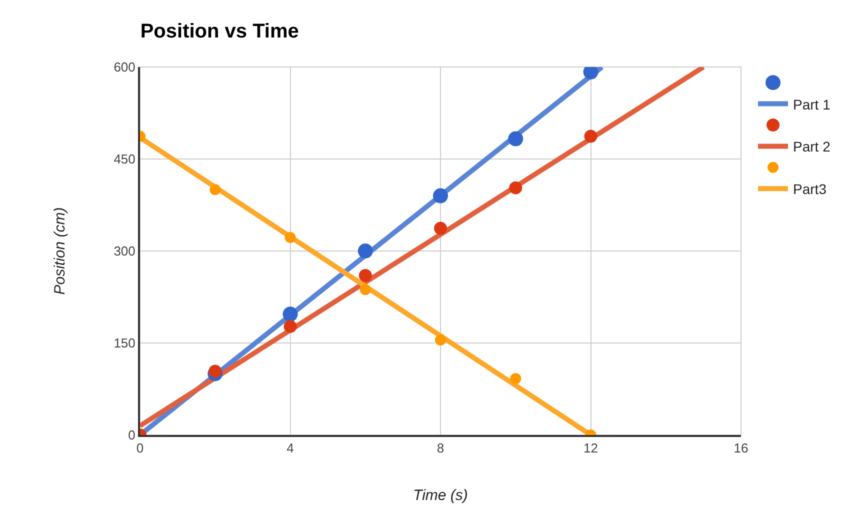  I want to click on y-tick-label: 0, so click(132, 435).